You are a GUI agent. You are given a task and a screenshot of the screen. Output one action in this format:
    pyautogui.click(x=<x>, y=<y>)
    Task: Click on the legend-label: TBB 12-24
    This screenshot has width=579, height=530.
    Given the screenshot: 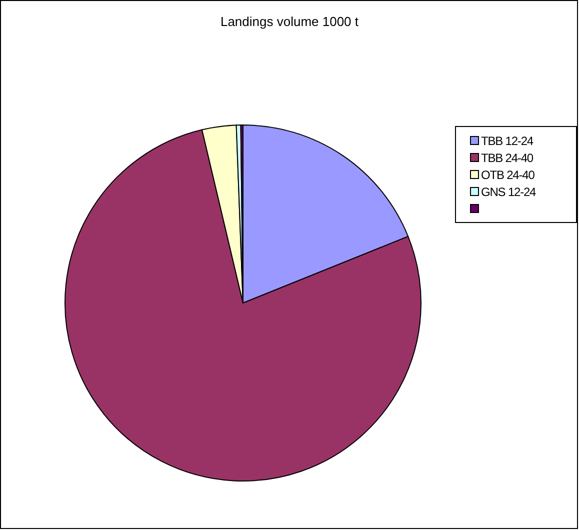 What is the action you would take?
    pyautogui.click(x=507, y=141)
    